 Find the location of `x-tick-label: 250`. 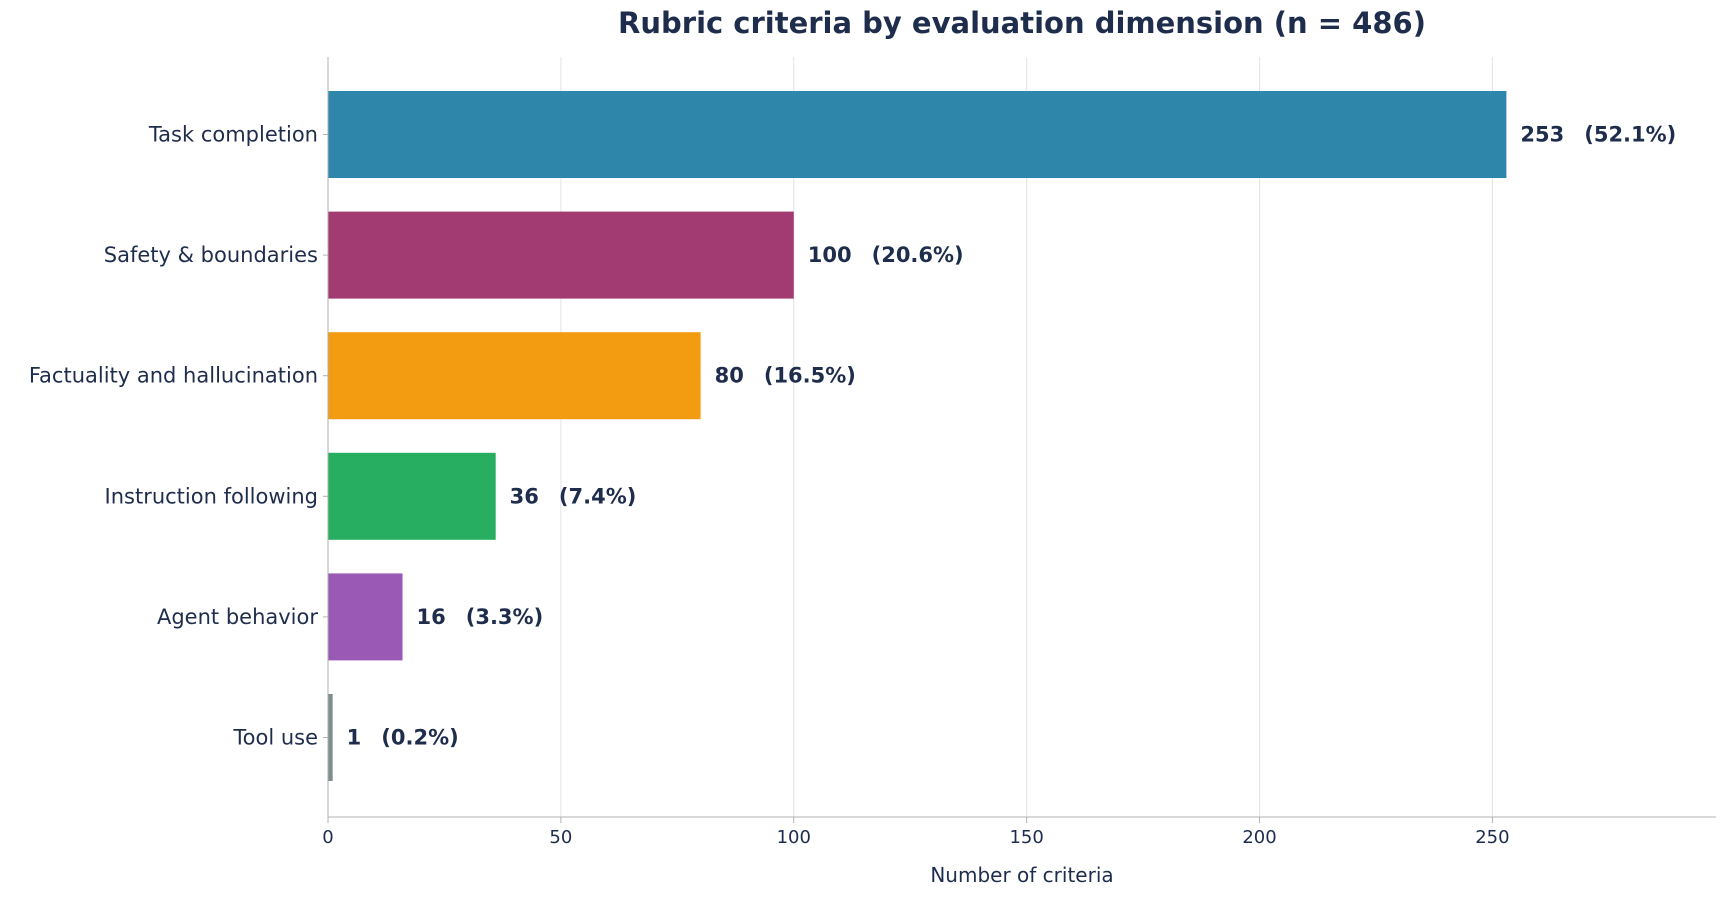

x-tick-label: 250 is located at coordinates (1492, 837).